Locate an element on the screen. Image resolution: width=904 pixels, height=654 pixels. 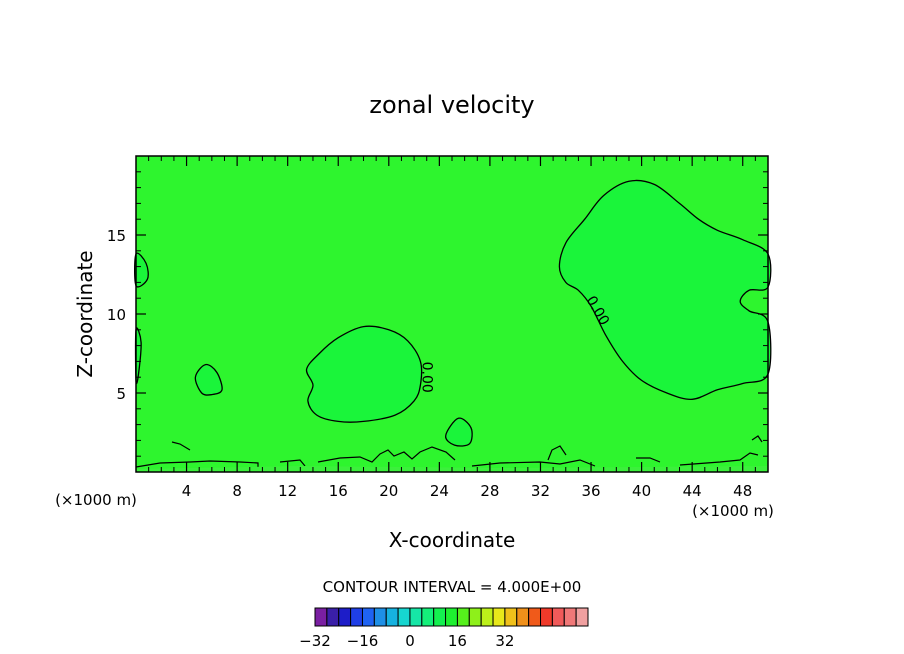
middle-positive-contour is located at coordinates (364, 374).